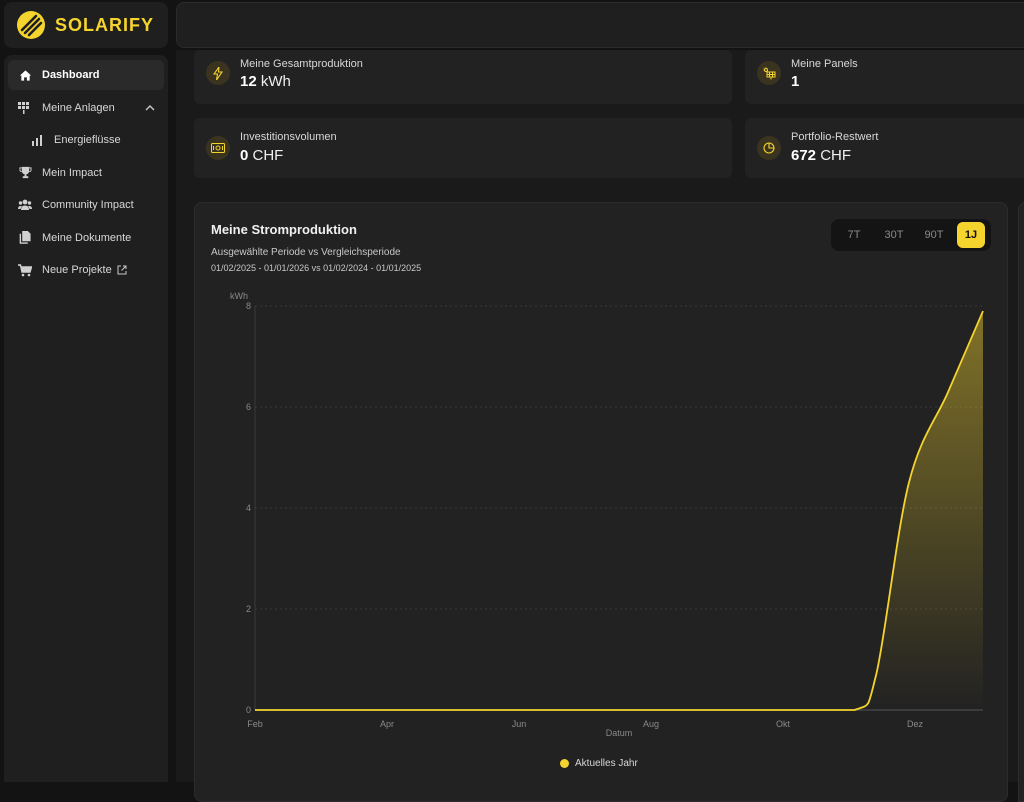 Image resolution: width=1024 pixels, height=802 pixels. Describe the element at coordinates (105, 24) in the screenshot. I see `brand-name: SOLARIFY` at that location.